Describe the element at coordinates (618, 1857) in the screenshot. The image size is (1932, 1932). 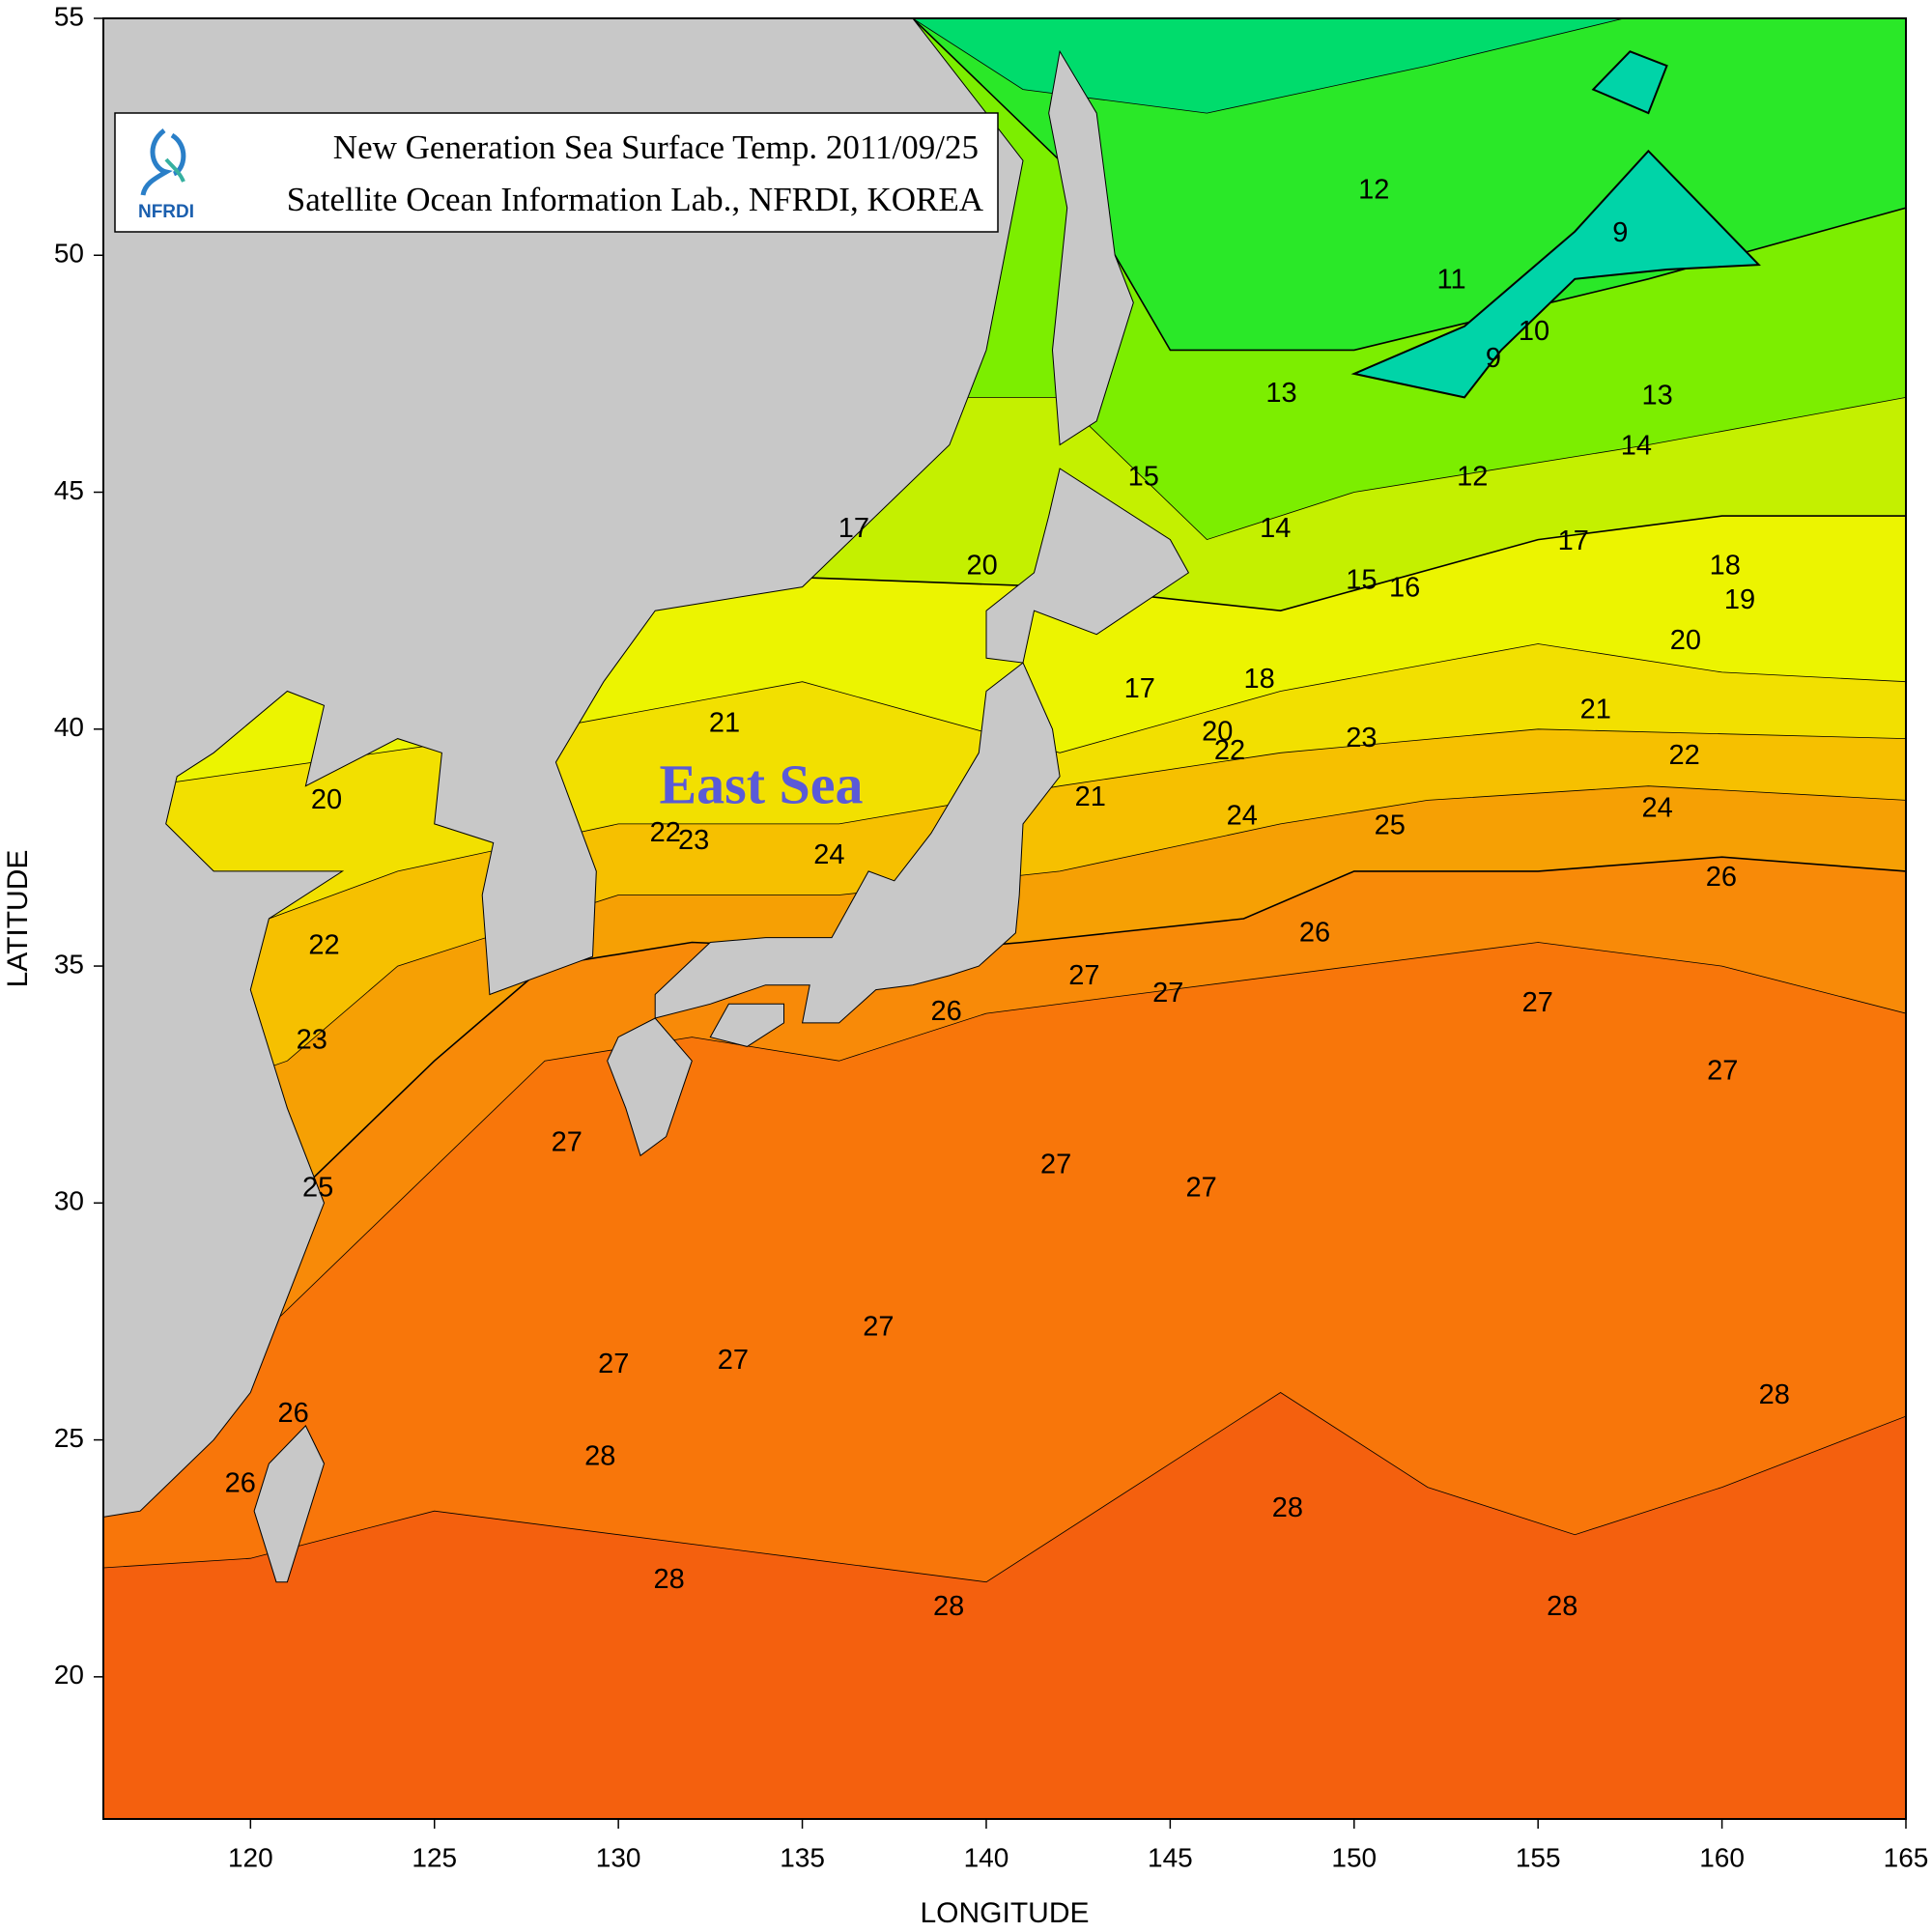
I see `x-tick-label: 130` at that location.